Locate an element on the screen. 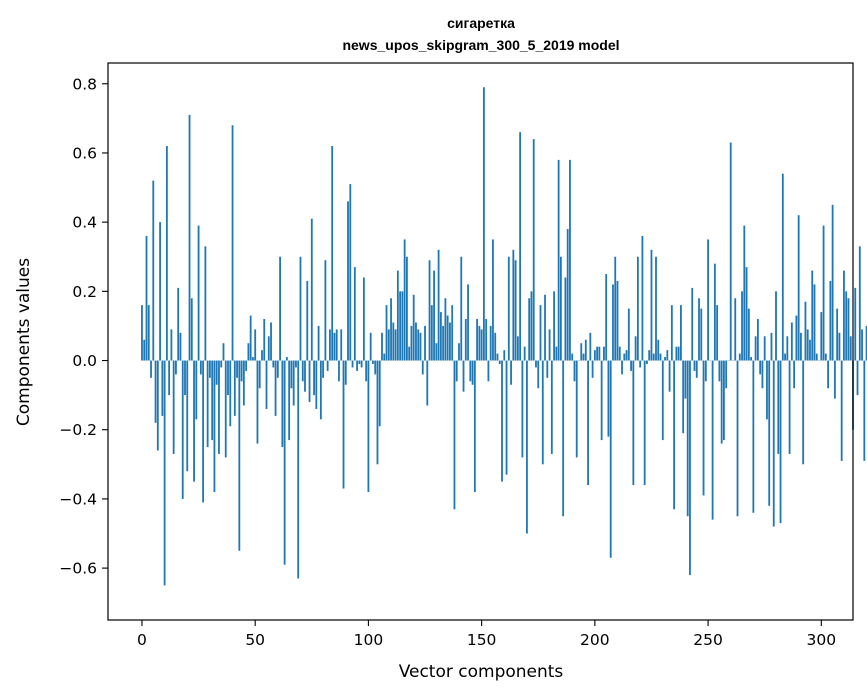 This screenshot has width=867, height=696. x-tick-label: 250 is located at coordinates (708, 640).